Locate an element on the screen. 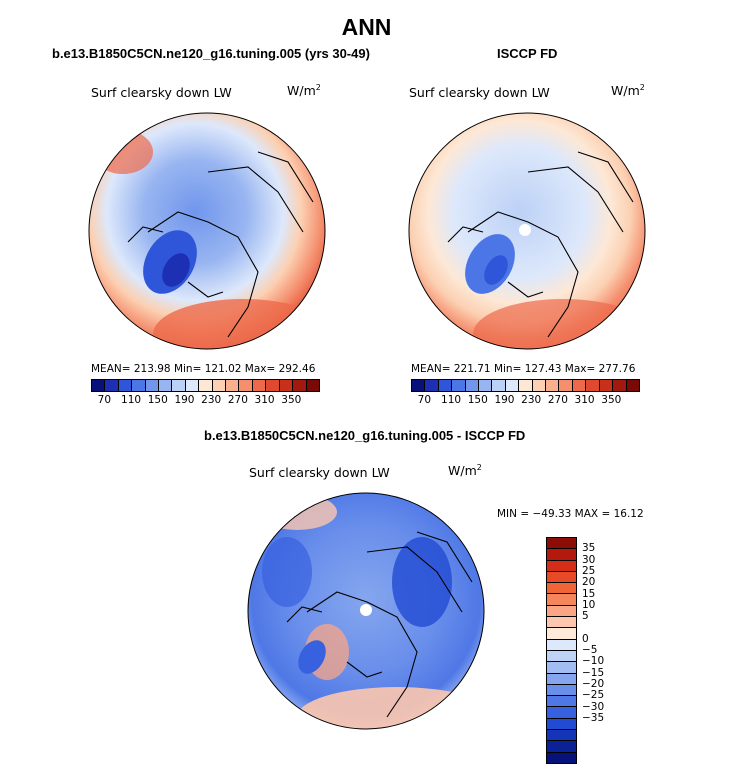 The image size is (733, 764). model-colorbar-ticks: 70 110 150 190 230 270 310 350 is located at coordinates (204, 401).